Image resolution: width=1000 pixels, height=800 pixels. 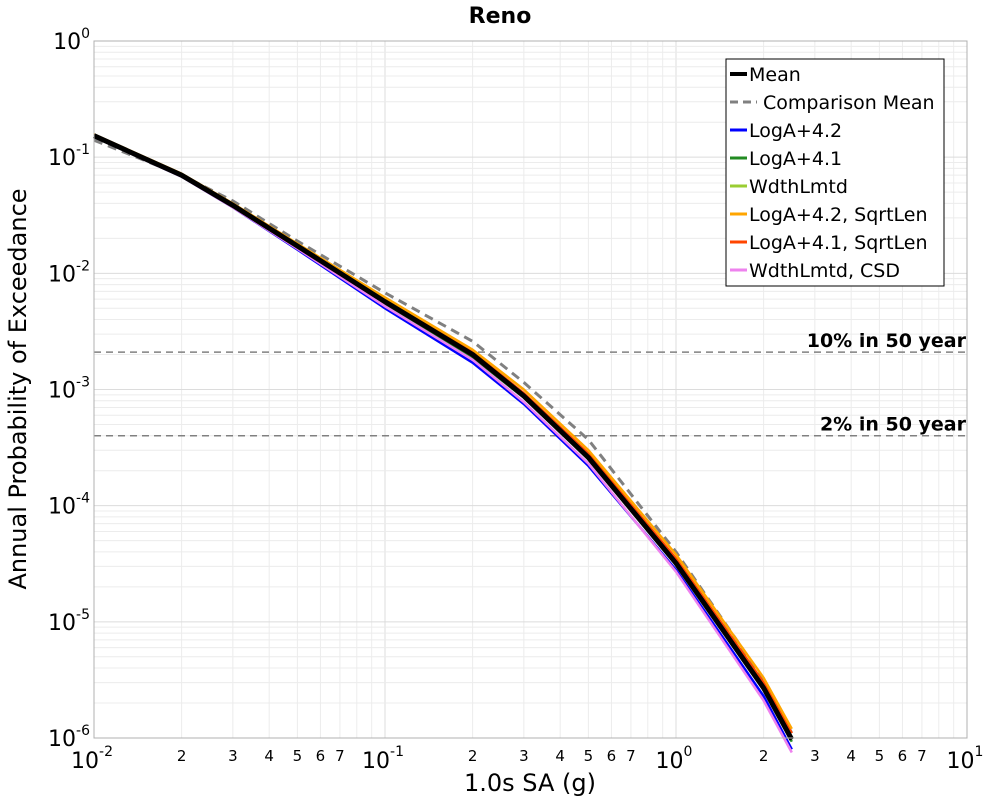 I want to click on y-tick-label: 10⁻³, so click(x=69, y=389).